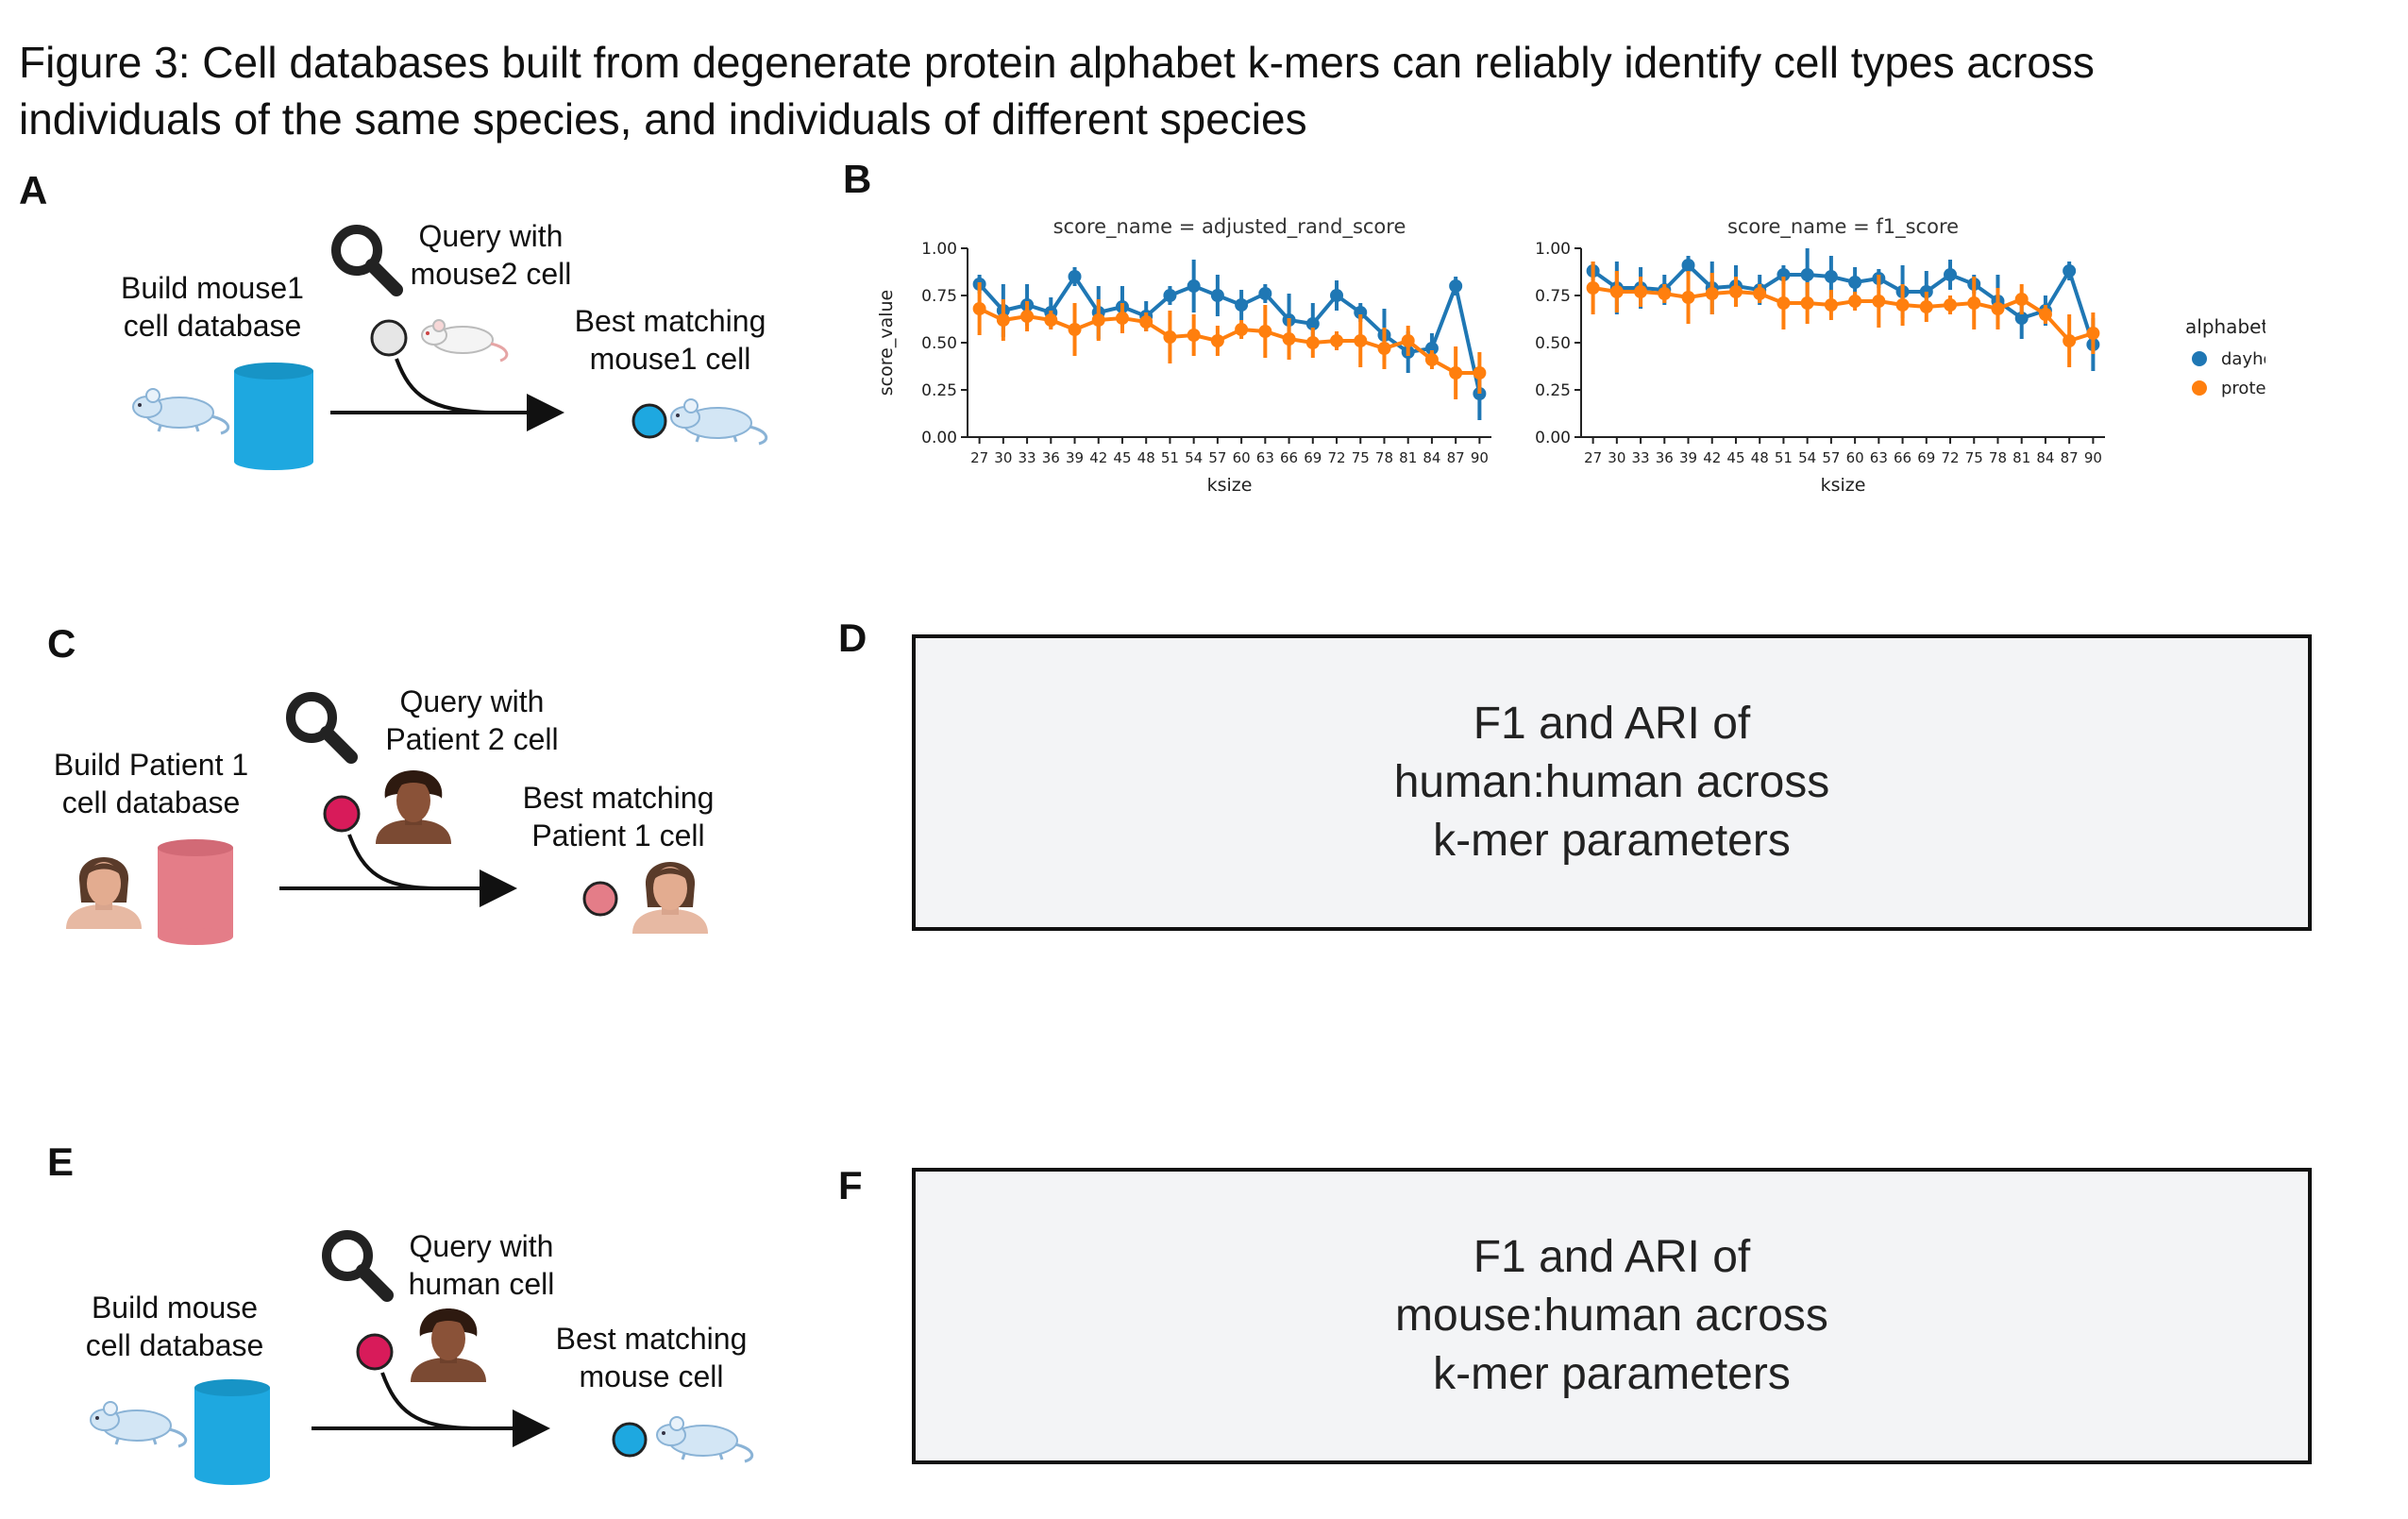 The height and width of the screenshot is (1519, 2408). I want to click on x-tick-label: 72, so click(1336, 457).